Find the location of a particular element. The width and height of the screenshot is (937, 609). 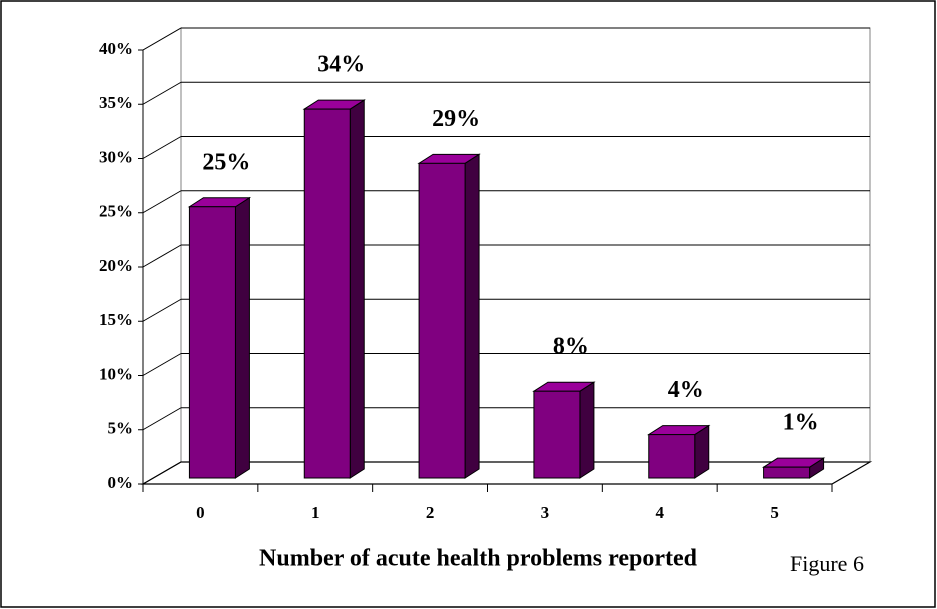

y-tick-label: 25% is located at coordinates (116, 211).